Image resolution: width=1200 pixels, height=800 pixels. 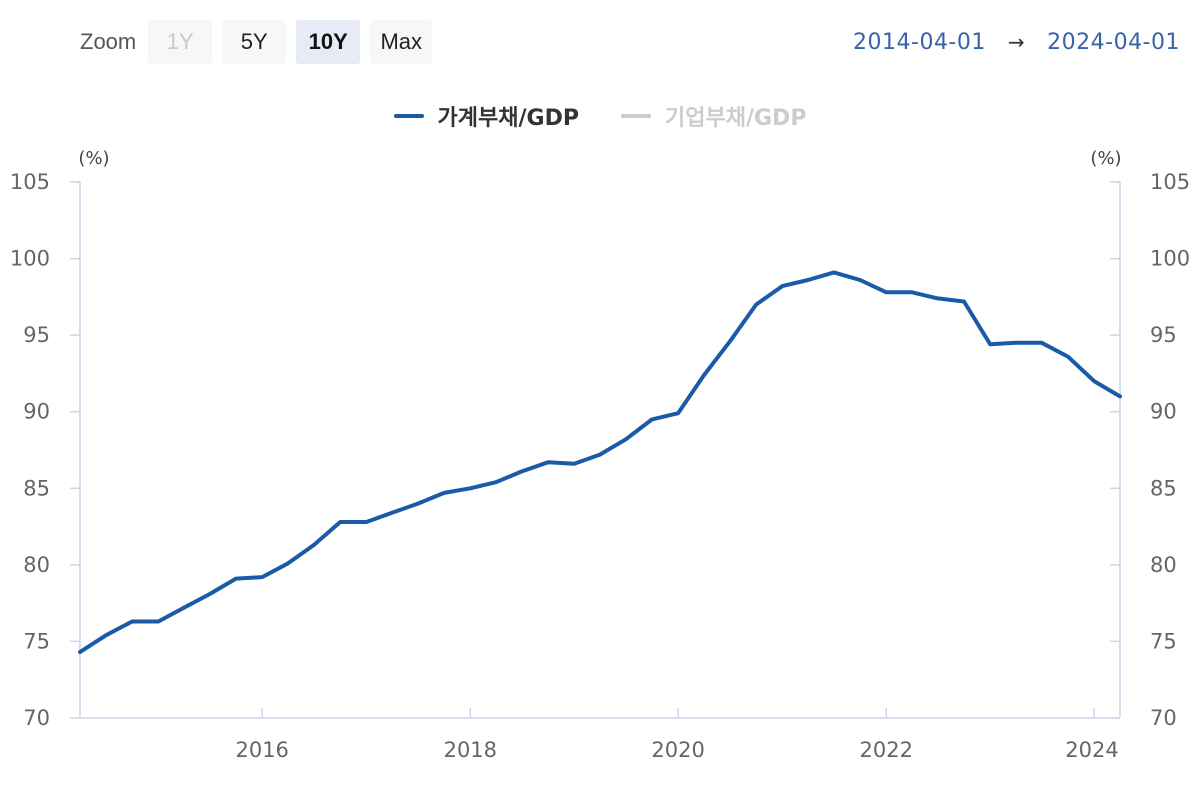 I want to click on y-tick-label-left: 80, so click(x=36, y=565).